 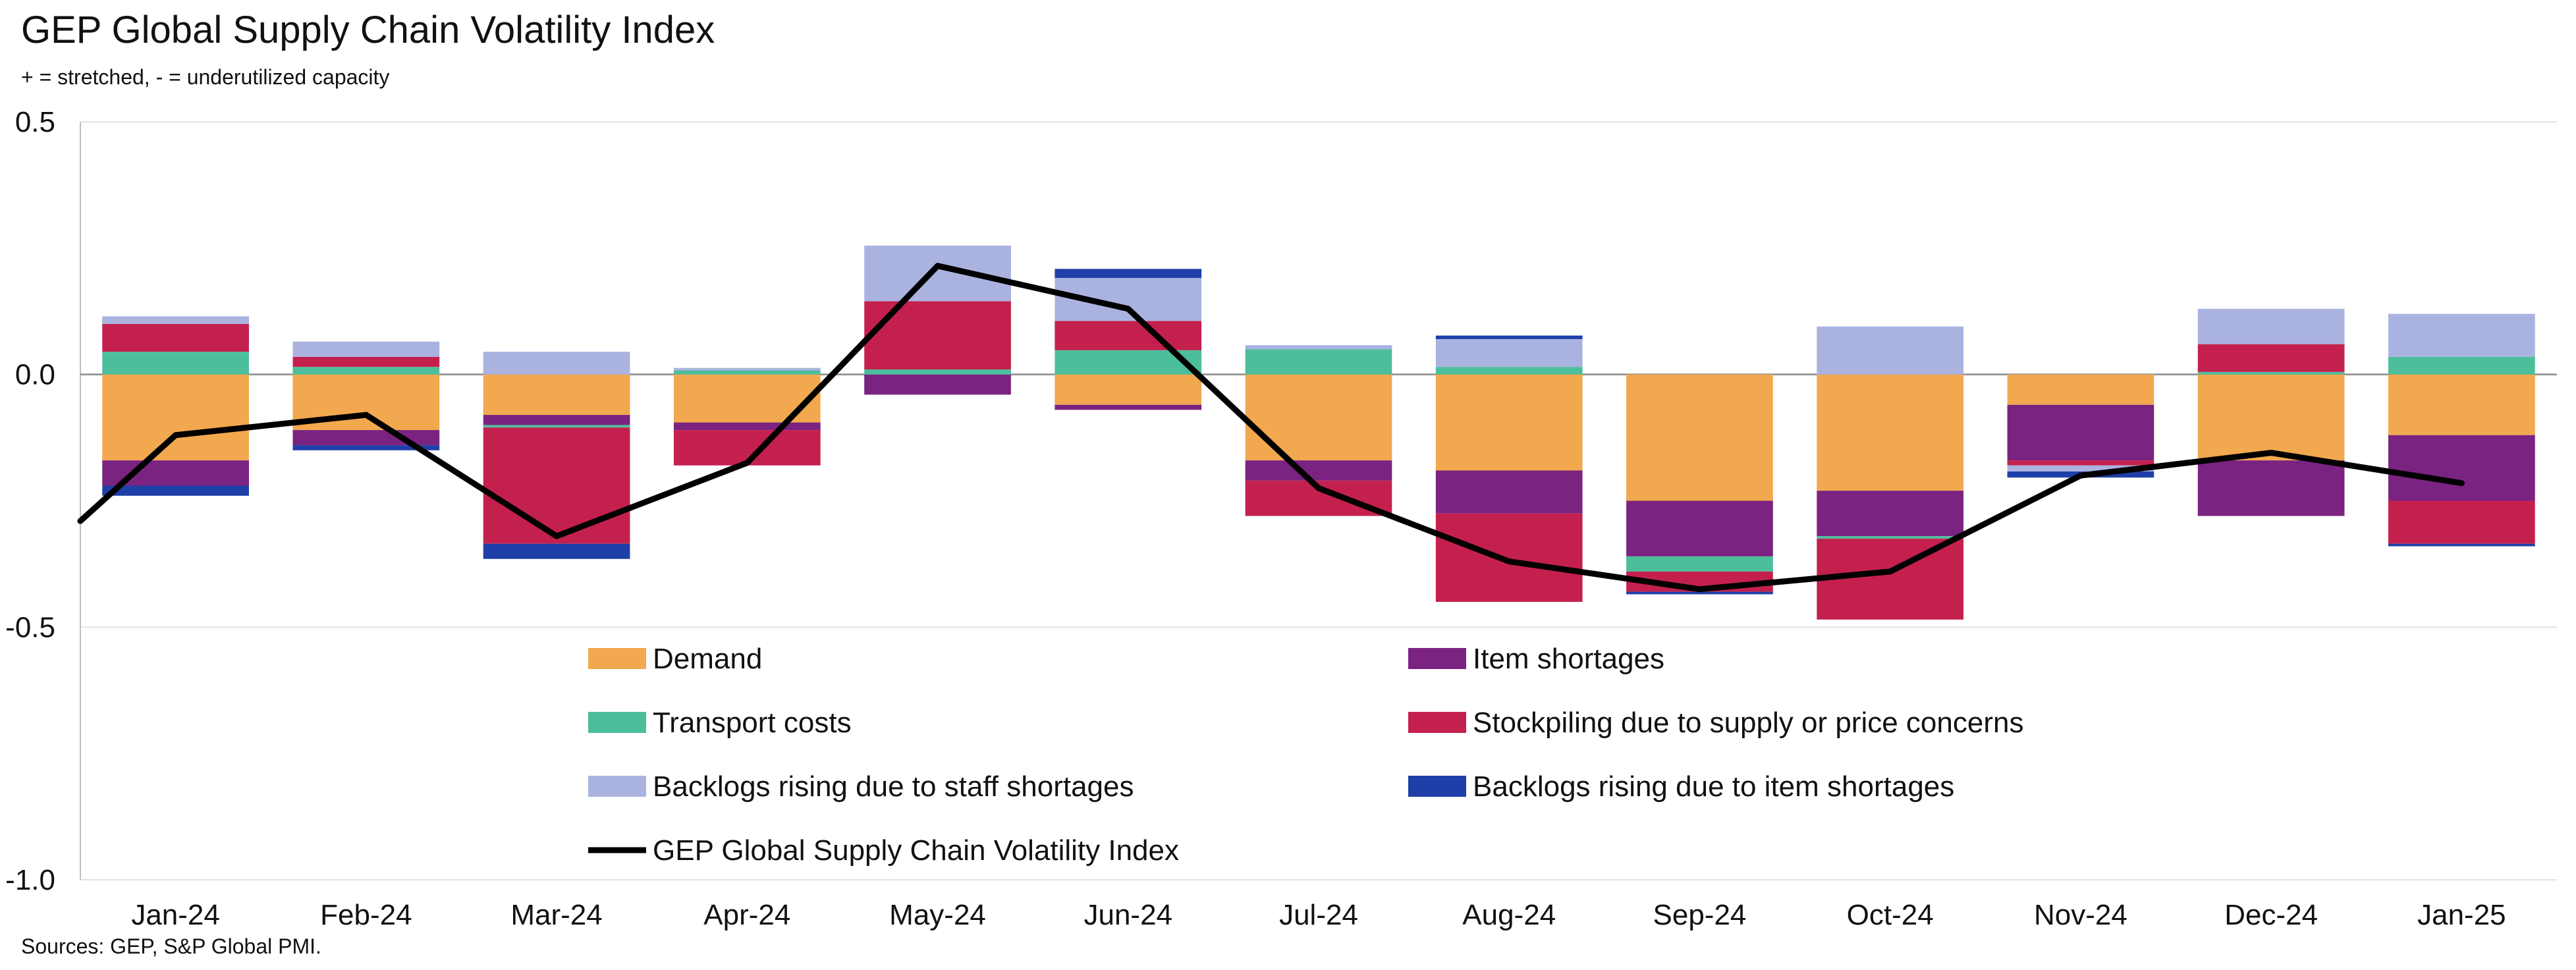 What do you see at coordinates (893, 786) in the screenshot?
I see `legend-label: Backlogs rising due to staff shortages` at bounding box center [893, 786].